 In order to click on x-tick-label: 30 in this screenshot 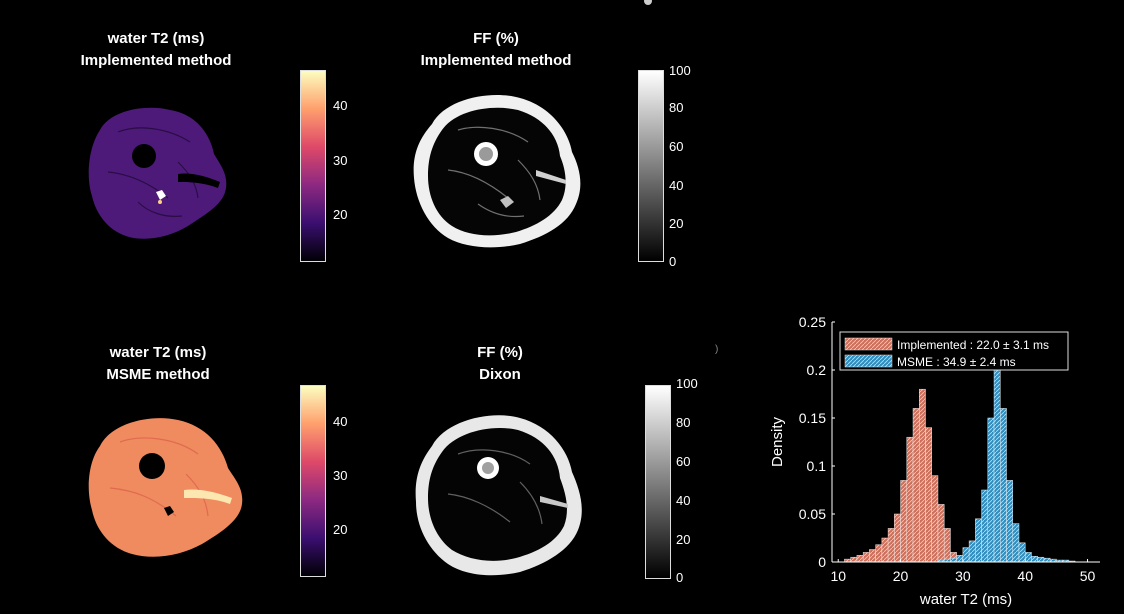, I will do `click(963, 576)`.